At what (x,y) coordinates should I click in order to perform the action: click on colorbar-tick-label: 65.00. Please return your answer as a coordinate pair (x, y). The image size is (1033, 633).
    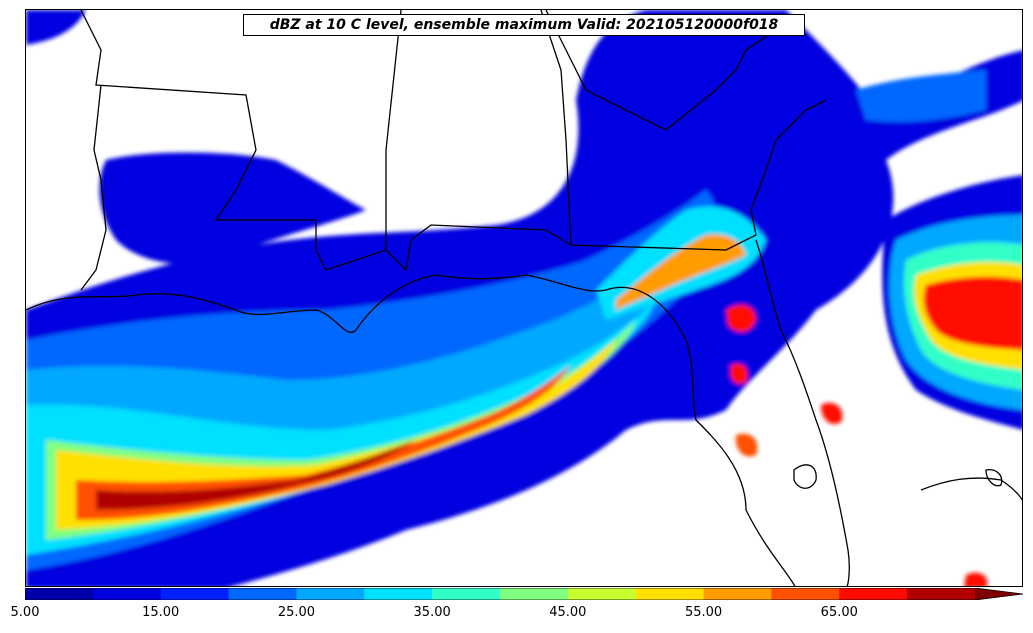
    Looking at the image, I should click on (839, 612).